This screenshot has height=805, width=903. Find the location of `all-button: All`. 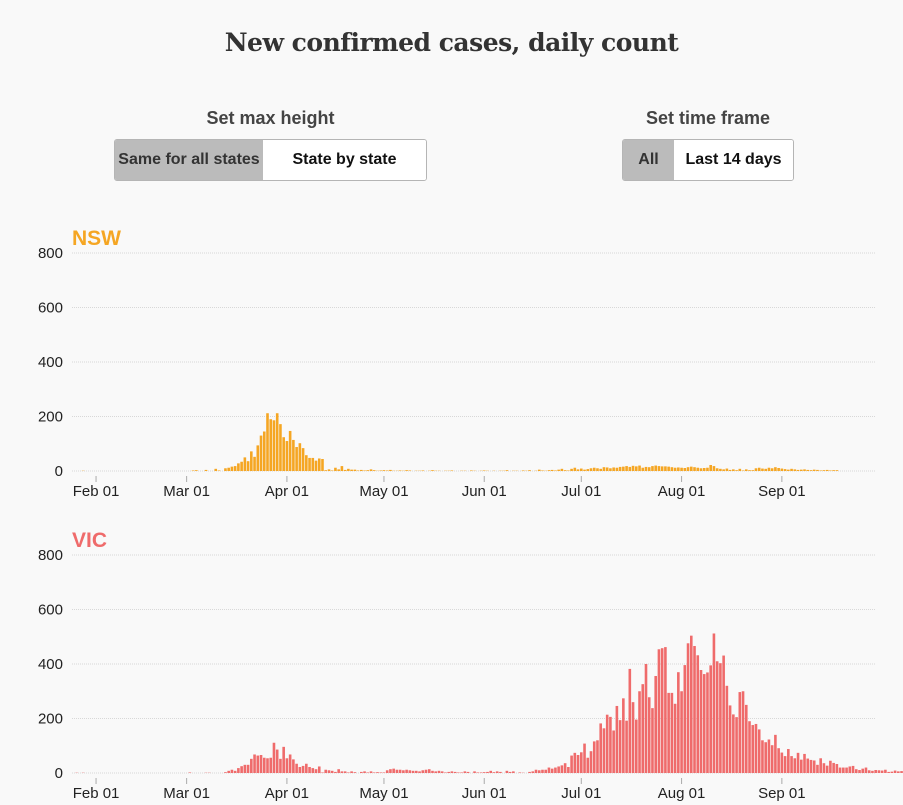

all-button: All is located at coordinates (648, 160).